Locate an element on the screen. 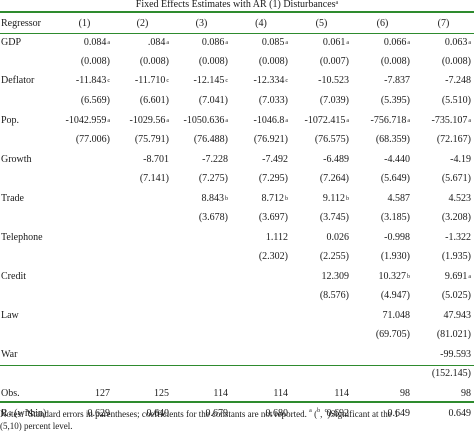  table-cell: 4.523 is located at coordinates (443, 198).